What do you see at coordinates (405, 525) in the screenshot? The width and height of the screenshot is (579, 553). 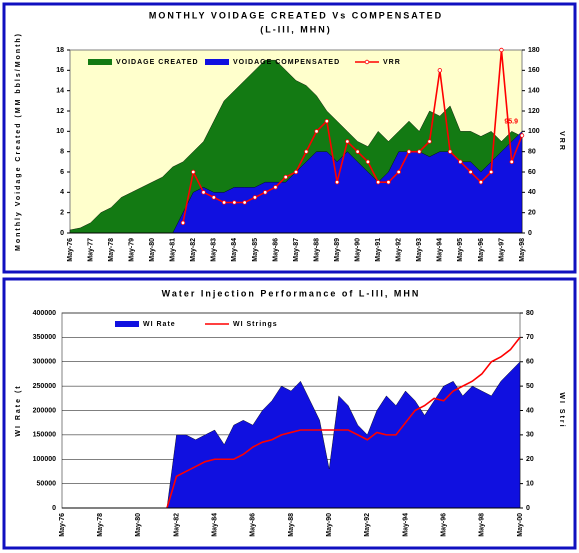 I see `x-tick-label: May-94` at bounding box center [405, 525].